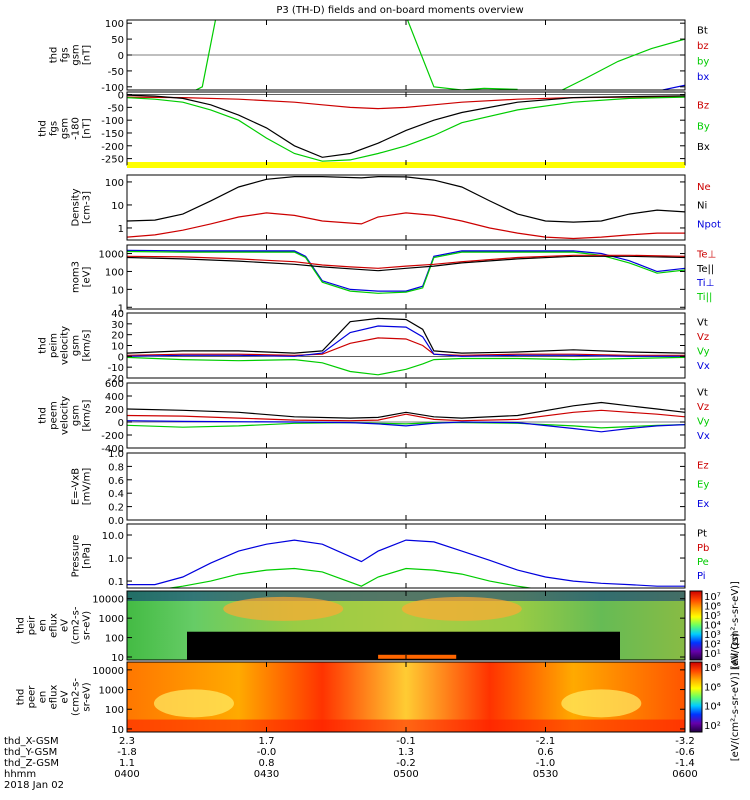  Describe the element at coordinates (703, 504) in the screenshot. I see `legend-entry-Ex: Ex` at that location.